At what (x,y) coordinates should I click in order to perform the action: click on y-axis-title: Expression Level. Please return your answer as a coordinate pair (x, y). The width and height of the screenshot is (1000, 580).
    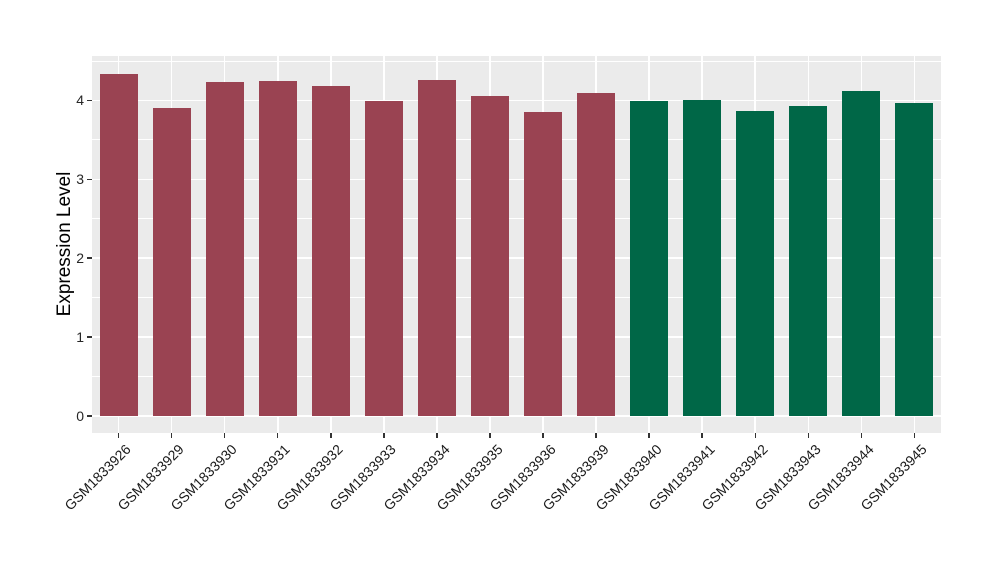
    Looking at the image, I should click on (64, 244).